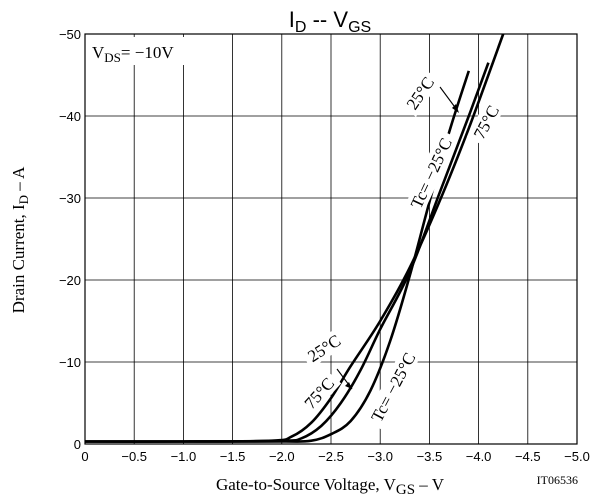 Image resolution: width=607 pixels, height=501 pixels. I want to click on x-tick-label: 0, so click(84, 456).